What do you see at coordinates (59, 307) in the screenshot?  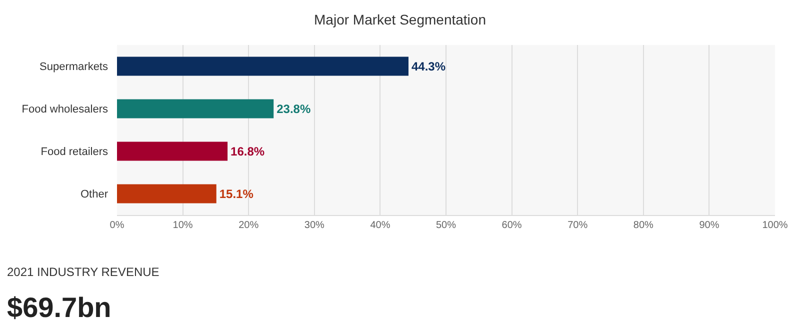 I see `text: $69.7bn` at bounding box center [59, 307].